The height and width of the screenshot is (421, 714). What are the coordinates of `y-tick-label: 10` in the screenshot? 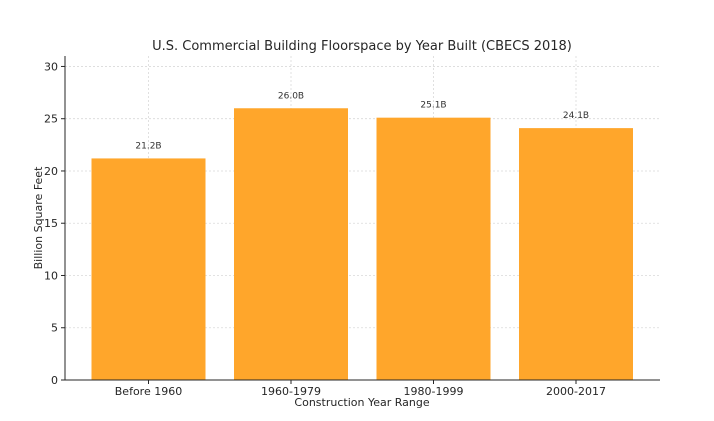 It's located at (51, 275).